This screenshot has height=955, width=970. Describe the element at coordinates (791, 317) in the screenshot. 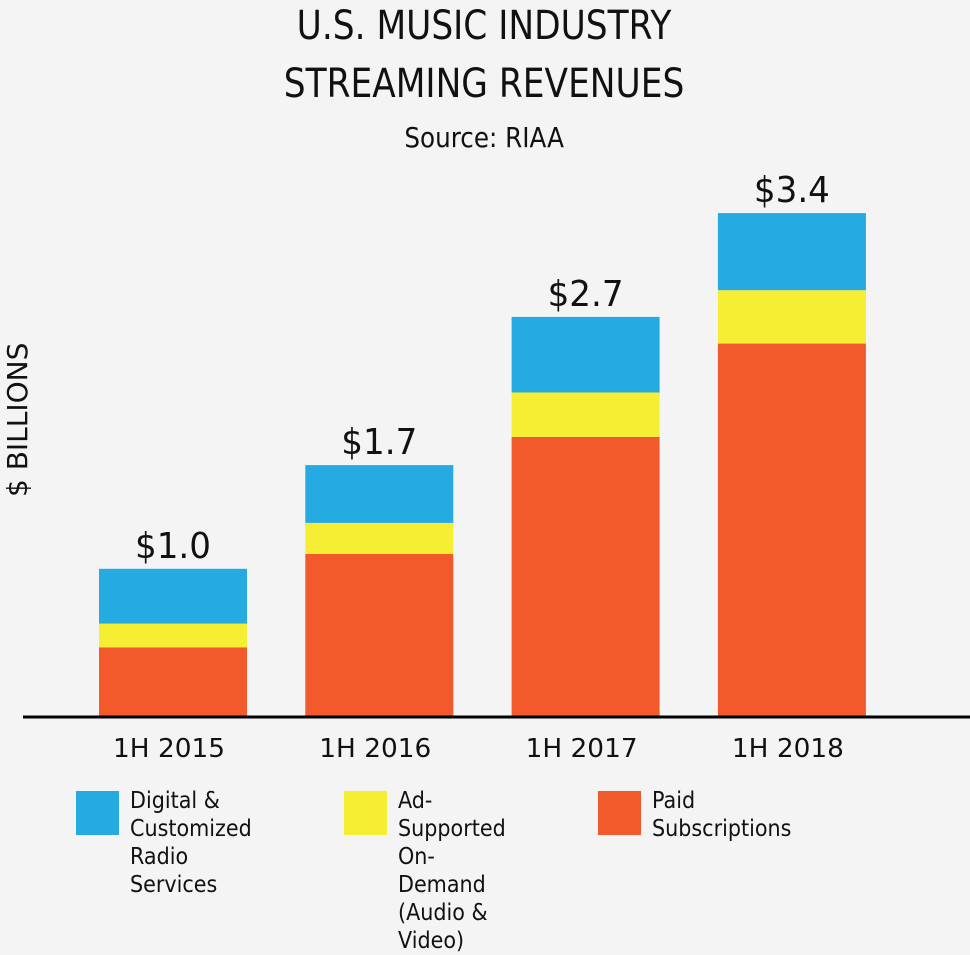

I see `bar-segment-ad-supported-on-demand-audio-video-1h-2018` at that location.